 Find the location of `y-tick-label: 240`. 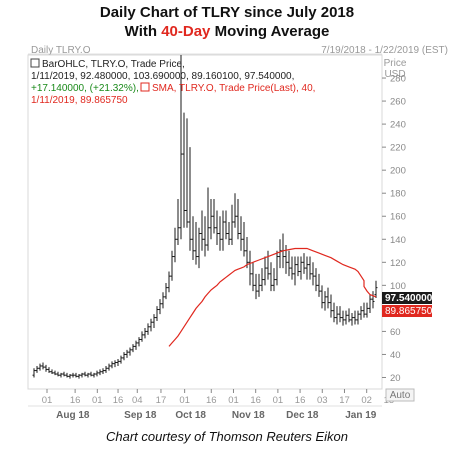

y-tick-label: 240 is located at coordinates (398, 125).